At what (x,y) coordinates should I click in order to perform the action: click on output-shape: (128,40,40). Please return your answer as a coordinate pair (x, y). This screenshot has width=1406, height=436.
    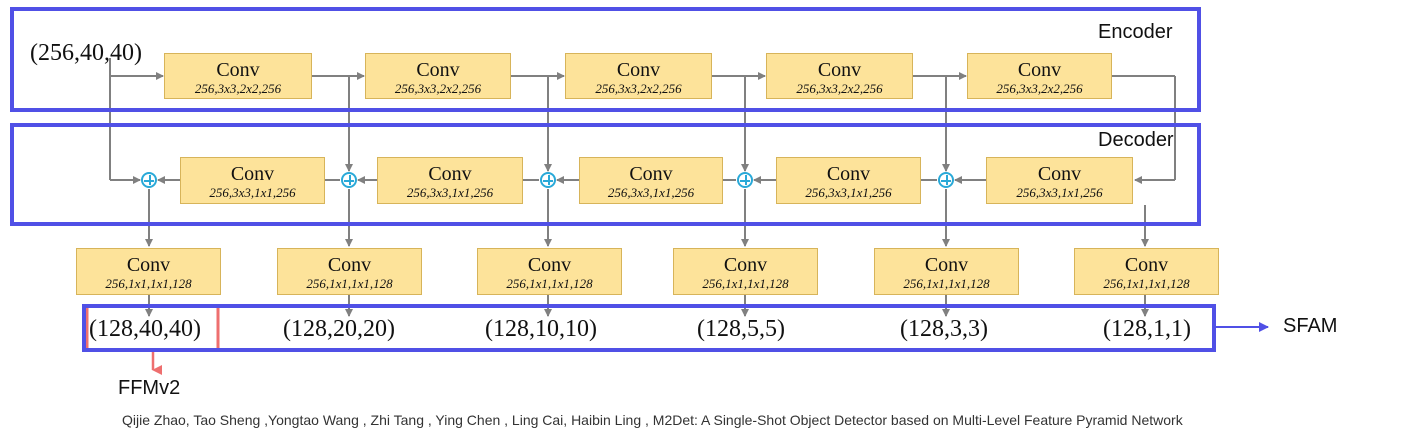
    Looking at the image, I should click on (145, 329).